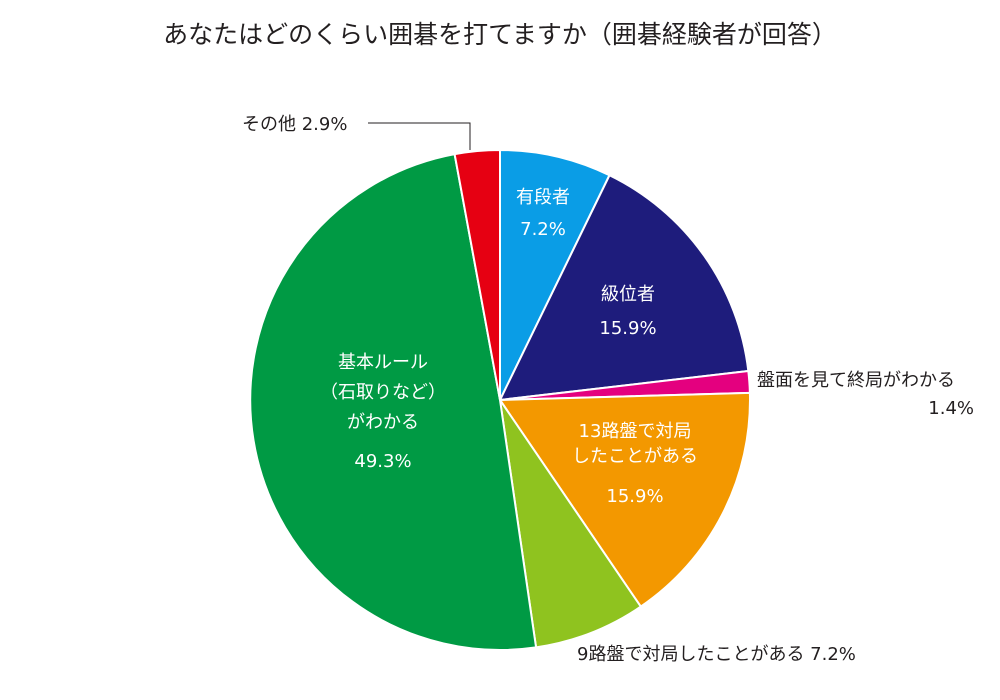 This screenshot has width=1000, height=700. I want to click on slice-label-text-sonota: その他 2.9%, so click(294, 124).